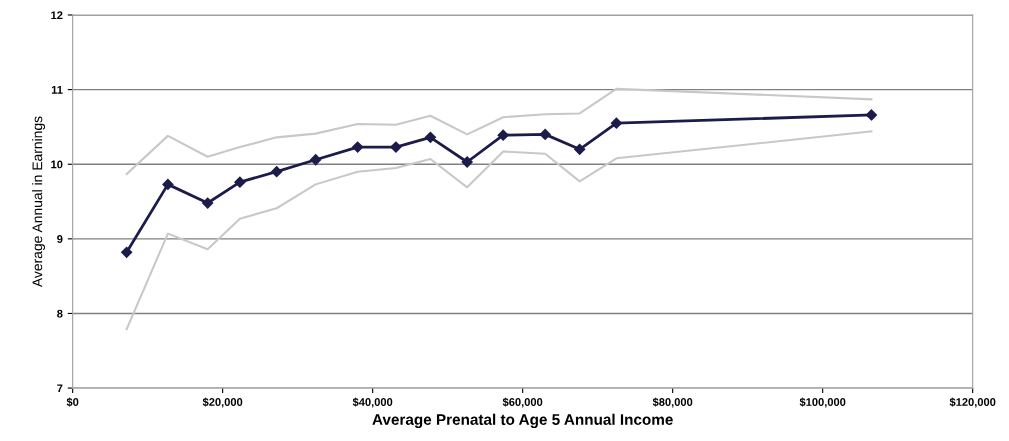  What do you see at coordinates (57, 15) in the screenshot?
I see `y-tick-label: 12` at bounding box center [57, 15].